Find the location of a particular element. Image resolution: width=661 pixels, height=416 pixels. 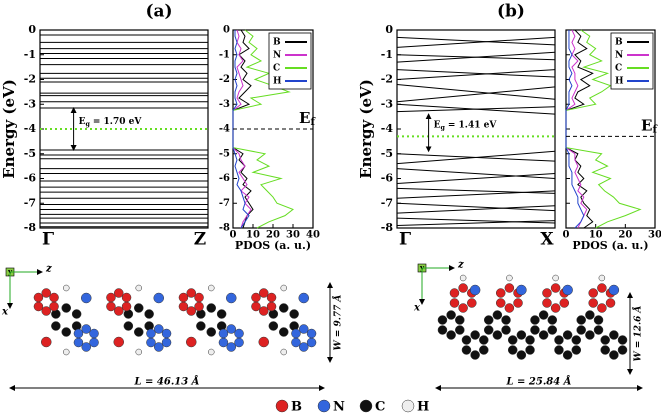

fermi-label: Ef is located at coordinates (307, 118).